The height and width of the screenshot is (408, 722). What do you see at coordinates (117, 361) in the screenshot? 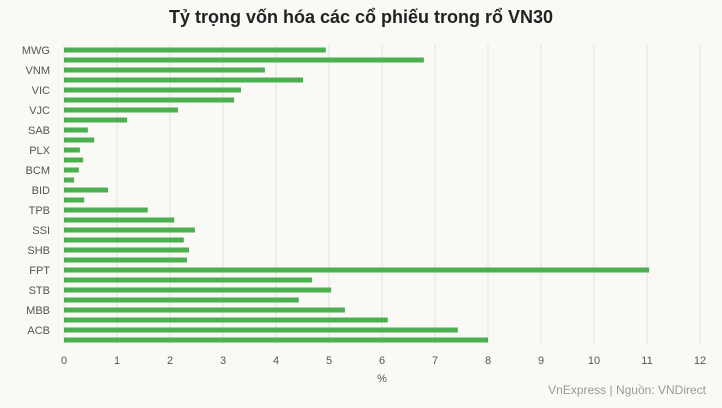
I see `x-tick-label: 1` at bounding box center [117, 361].